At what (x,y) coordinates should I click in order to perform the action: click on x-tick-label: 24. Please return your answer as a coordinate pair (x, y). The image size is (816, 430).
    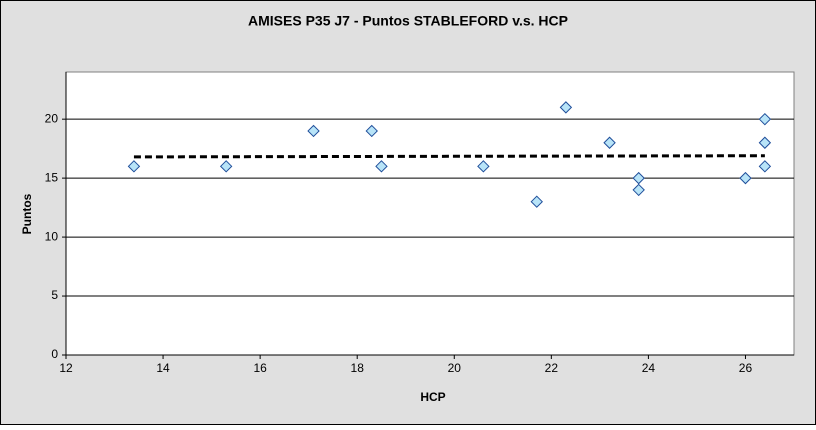
    Looking at the image, I should click on (649, 368).